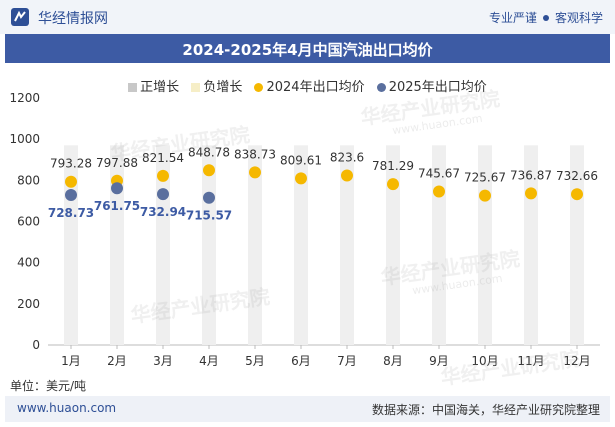  I want to click on data-label-2025: 761.75, so click(117, 206).